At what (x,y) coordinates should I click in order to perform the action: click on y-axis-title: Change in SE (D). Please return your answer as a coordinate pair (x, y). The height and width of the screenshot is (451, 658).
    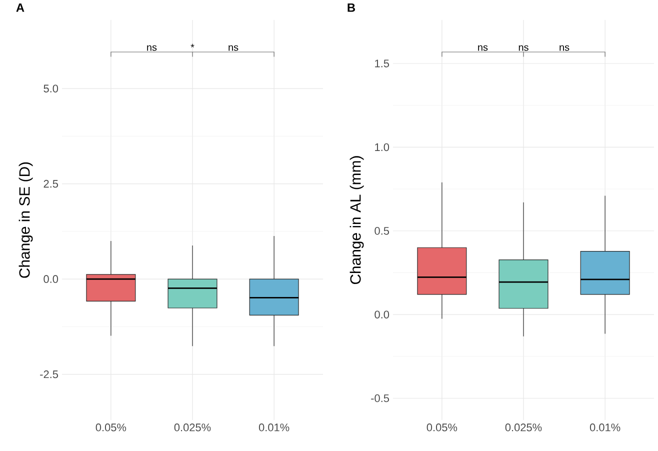
    Looking at the image, I should click on (25, 220).